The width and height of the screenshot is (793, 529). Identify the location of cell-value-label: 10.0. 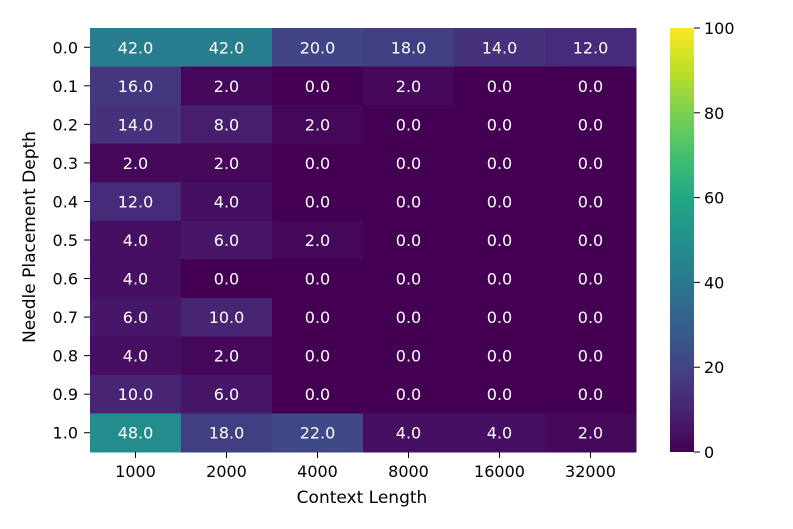
(136, 394).